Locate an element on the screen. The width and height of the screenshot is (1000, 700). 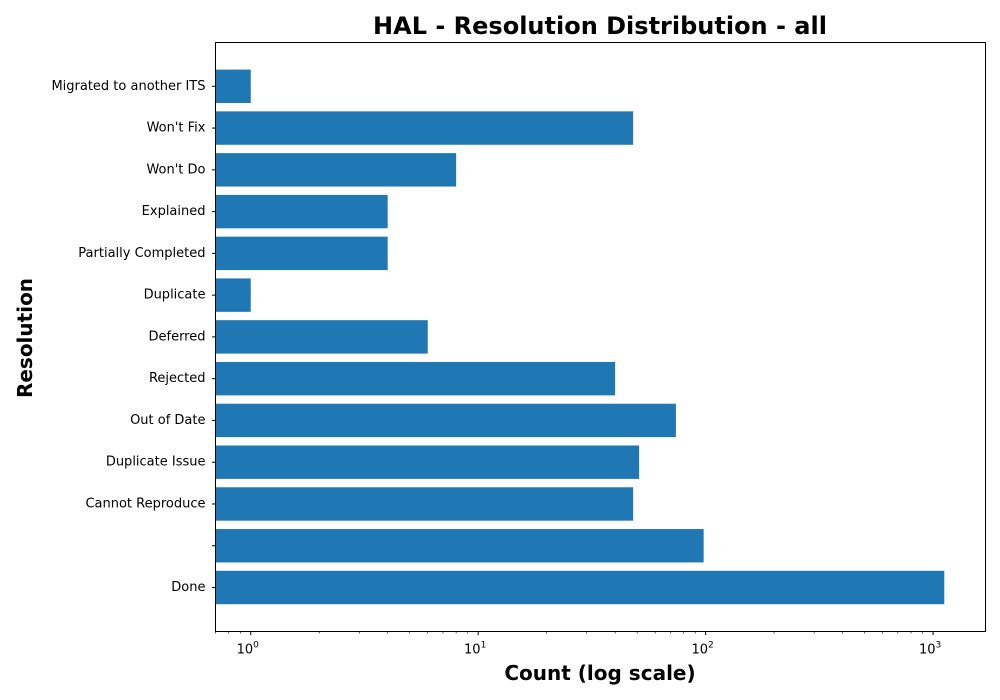
x-tick-label: 10² is located at coordinates (702, 649).